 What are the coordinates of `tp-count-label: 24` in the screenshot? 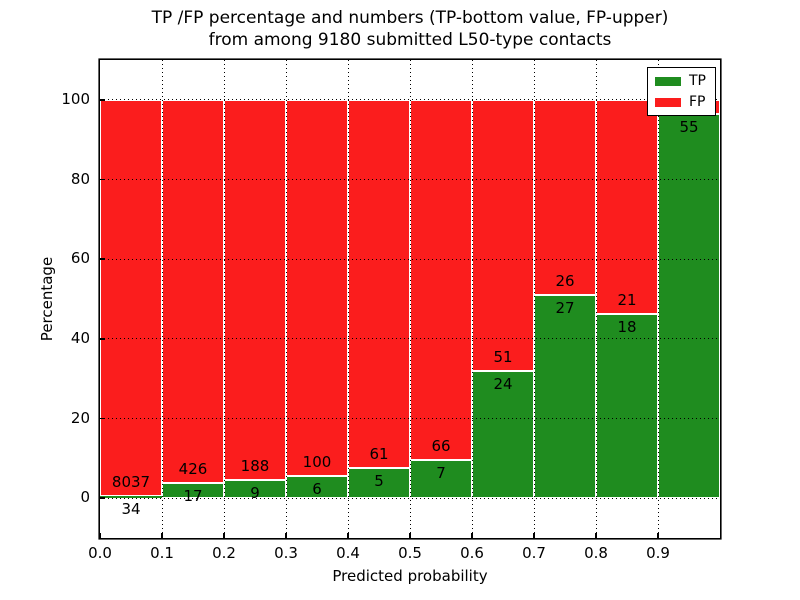 It's located at (503, 383).